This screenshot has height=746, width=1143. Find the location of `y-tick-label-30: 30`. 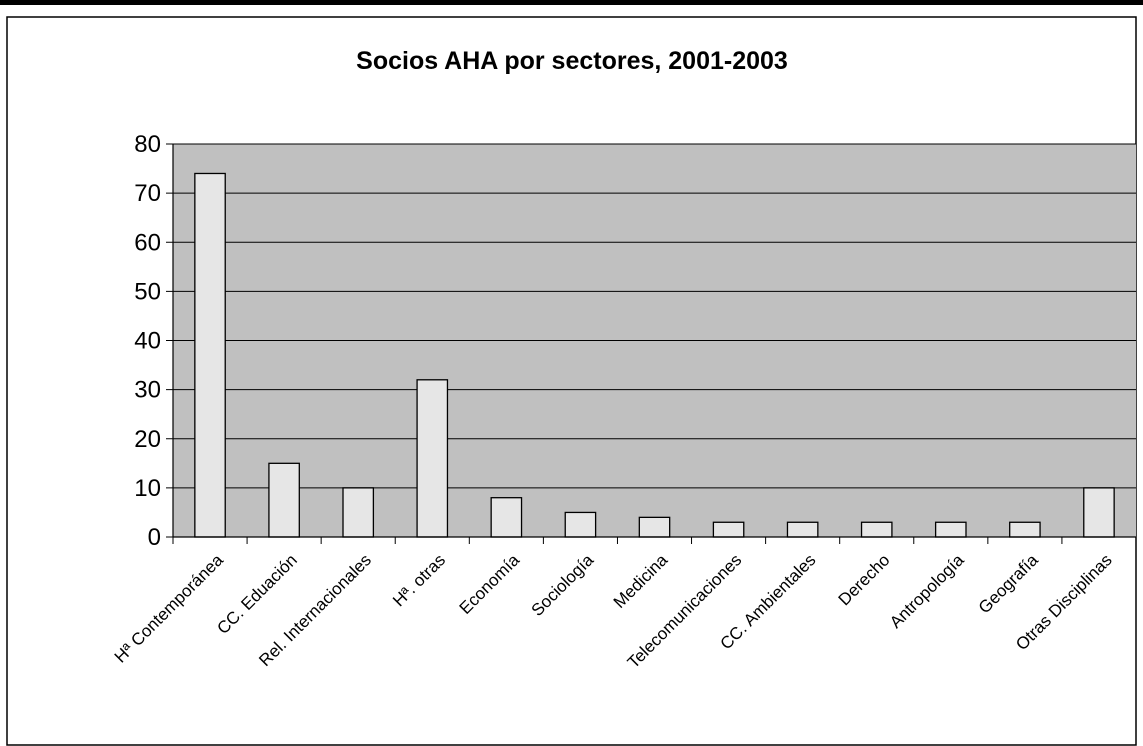

y-tick-label-30: 30 is located at coordinates (147, 390).